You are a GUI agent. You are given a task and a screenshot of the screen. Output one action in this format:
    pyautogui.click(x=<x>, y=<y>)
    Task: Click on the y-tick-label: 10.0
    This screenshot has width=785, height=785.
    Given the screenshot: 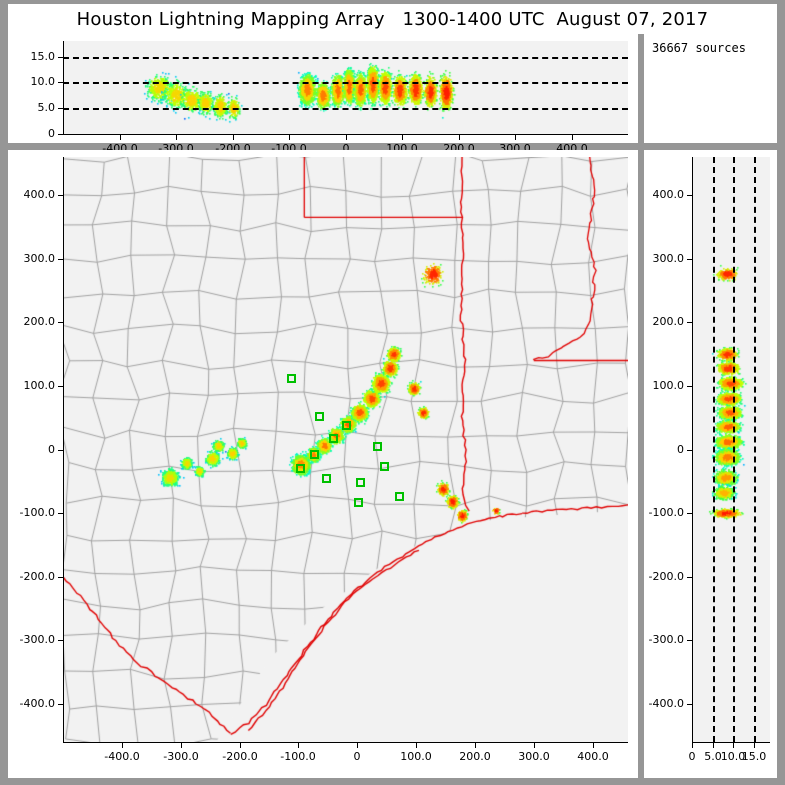 What is the action you would take?
    pyautogui.click(x=43, y=81)
    